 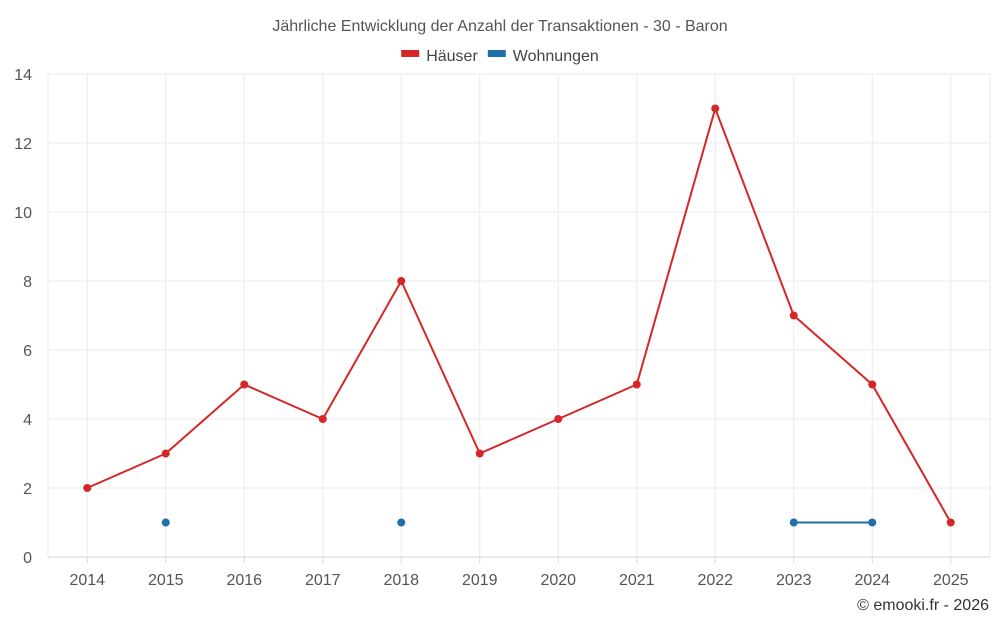 What do you see at coordinates (244, 580) in the screenshot?
I see `x-tick-label: 2016` at bounding box center [244, 580].